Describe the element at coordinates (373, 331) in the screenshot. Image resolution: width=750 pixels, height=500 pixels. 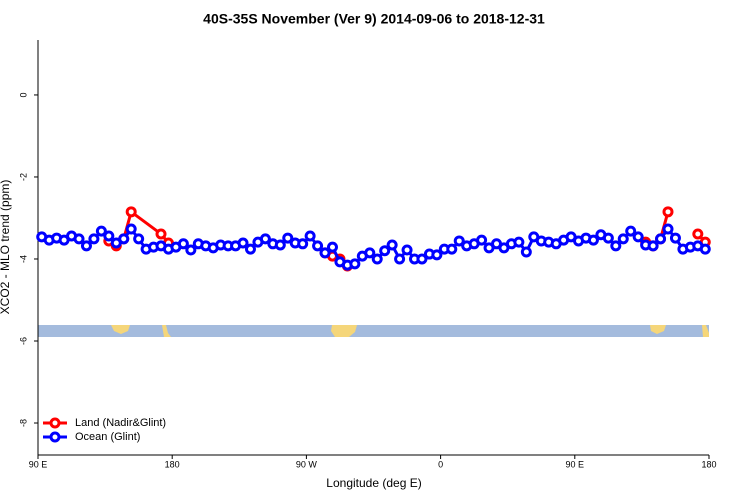
I see `map-strip` at that location.